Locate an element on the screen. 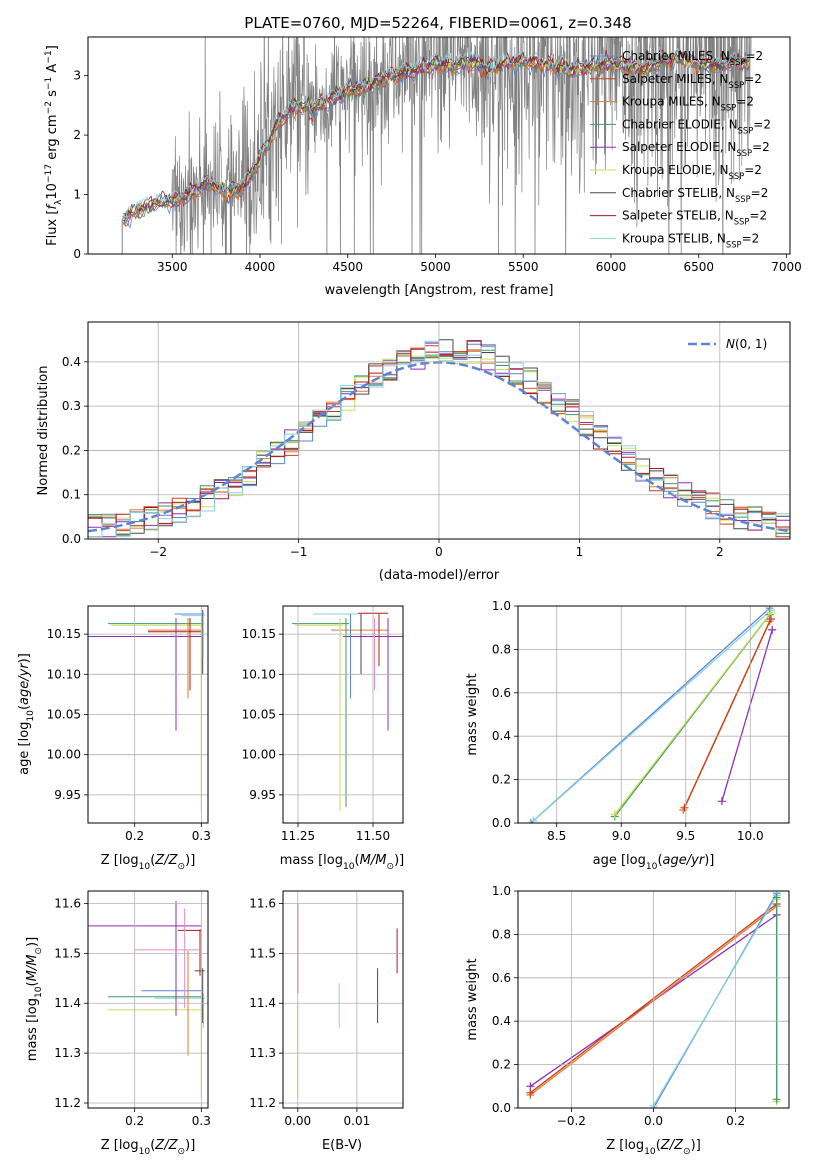  plot-area-mass_vs_Z is located at coordinates (146, 999).